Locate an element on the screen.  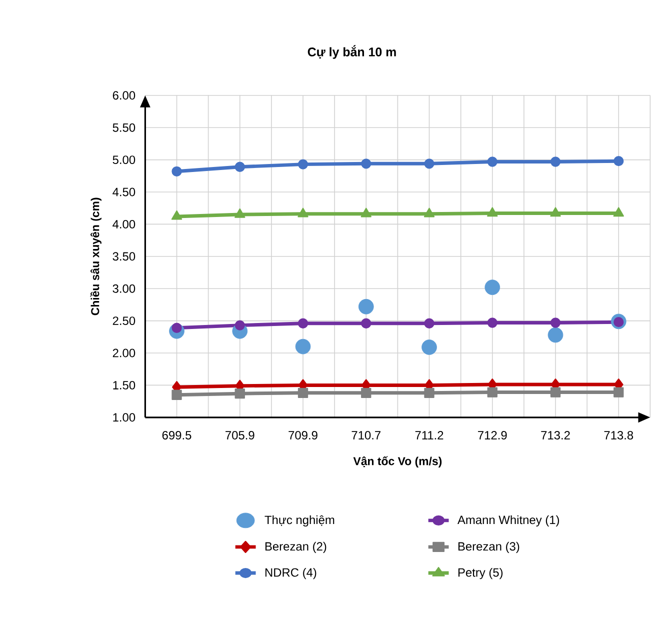
x-tick-label: 712.9 is located at coordinates (492, 435).